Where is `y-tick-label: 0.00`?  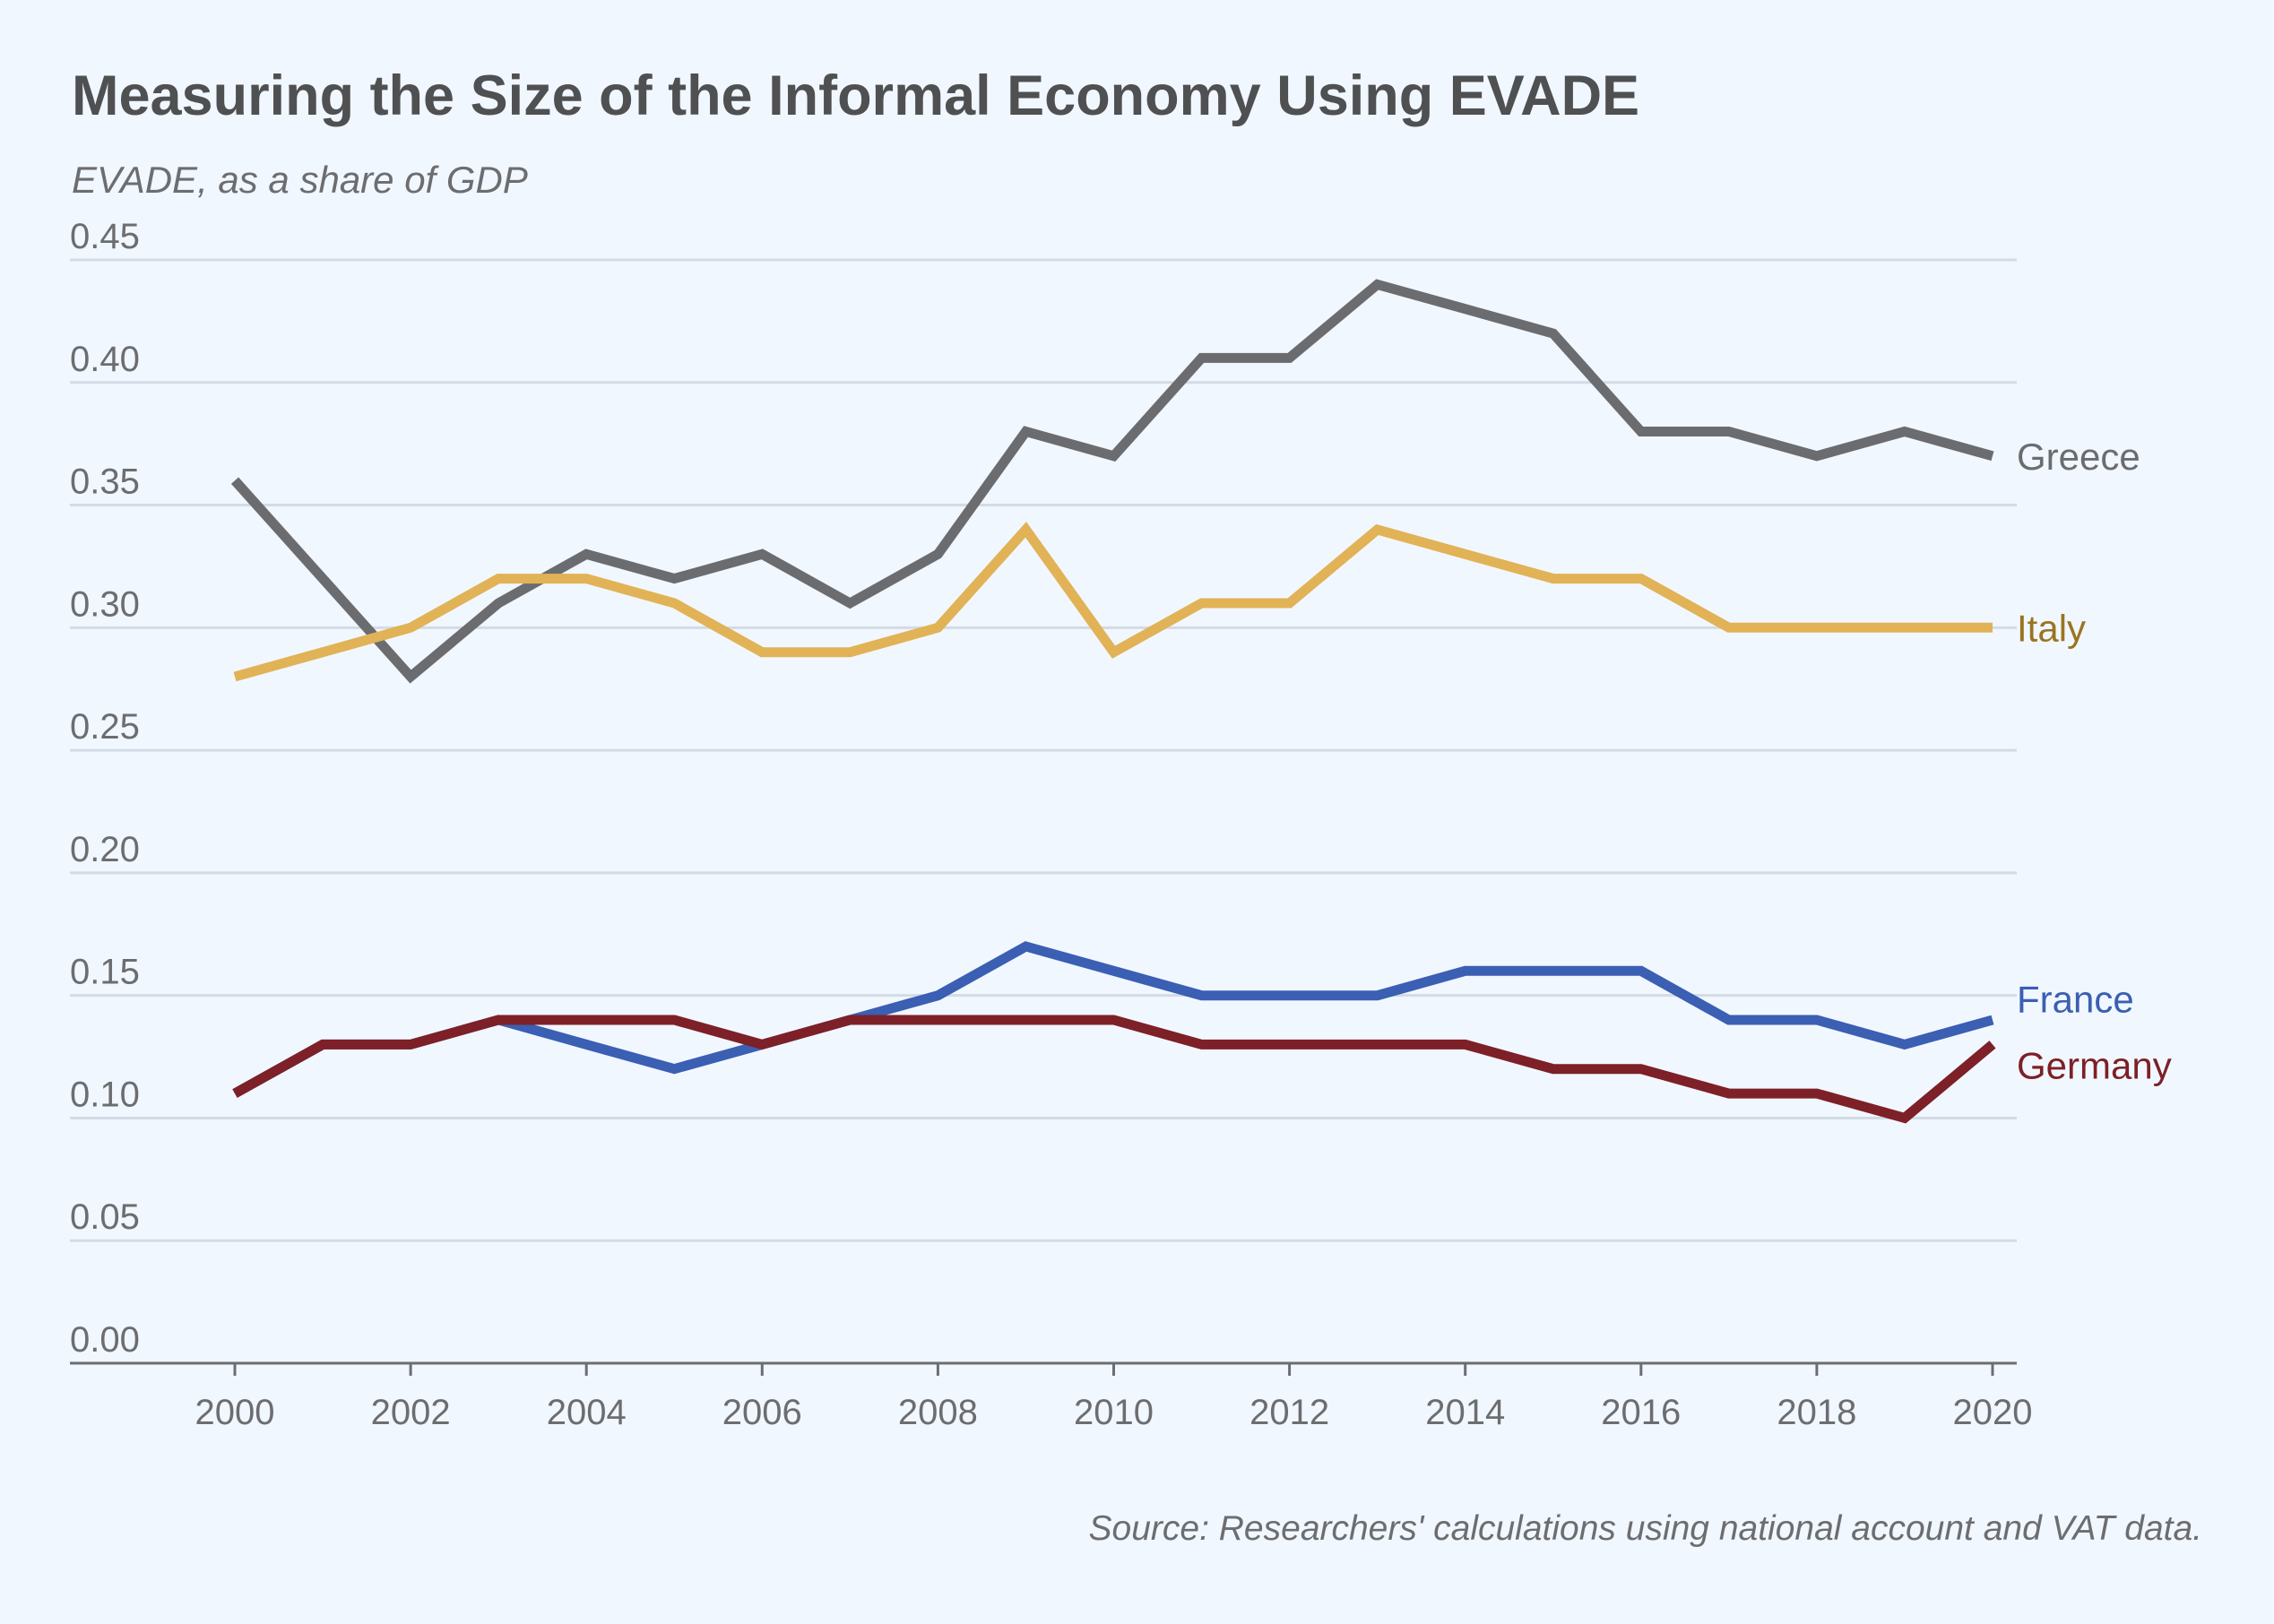 y-tick-label: 0.00 is located at coordinates (105, 1340).